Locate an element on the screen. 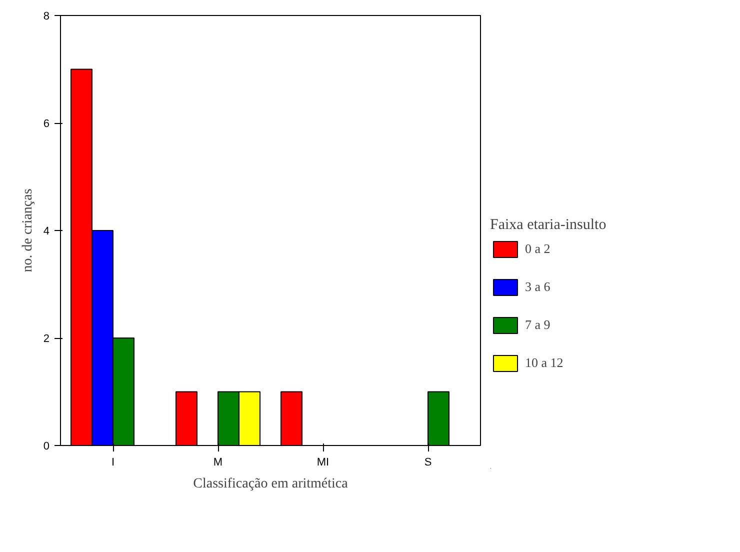  y-tick-label: 2 is located at coordinates (46, 339).